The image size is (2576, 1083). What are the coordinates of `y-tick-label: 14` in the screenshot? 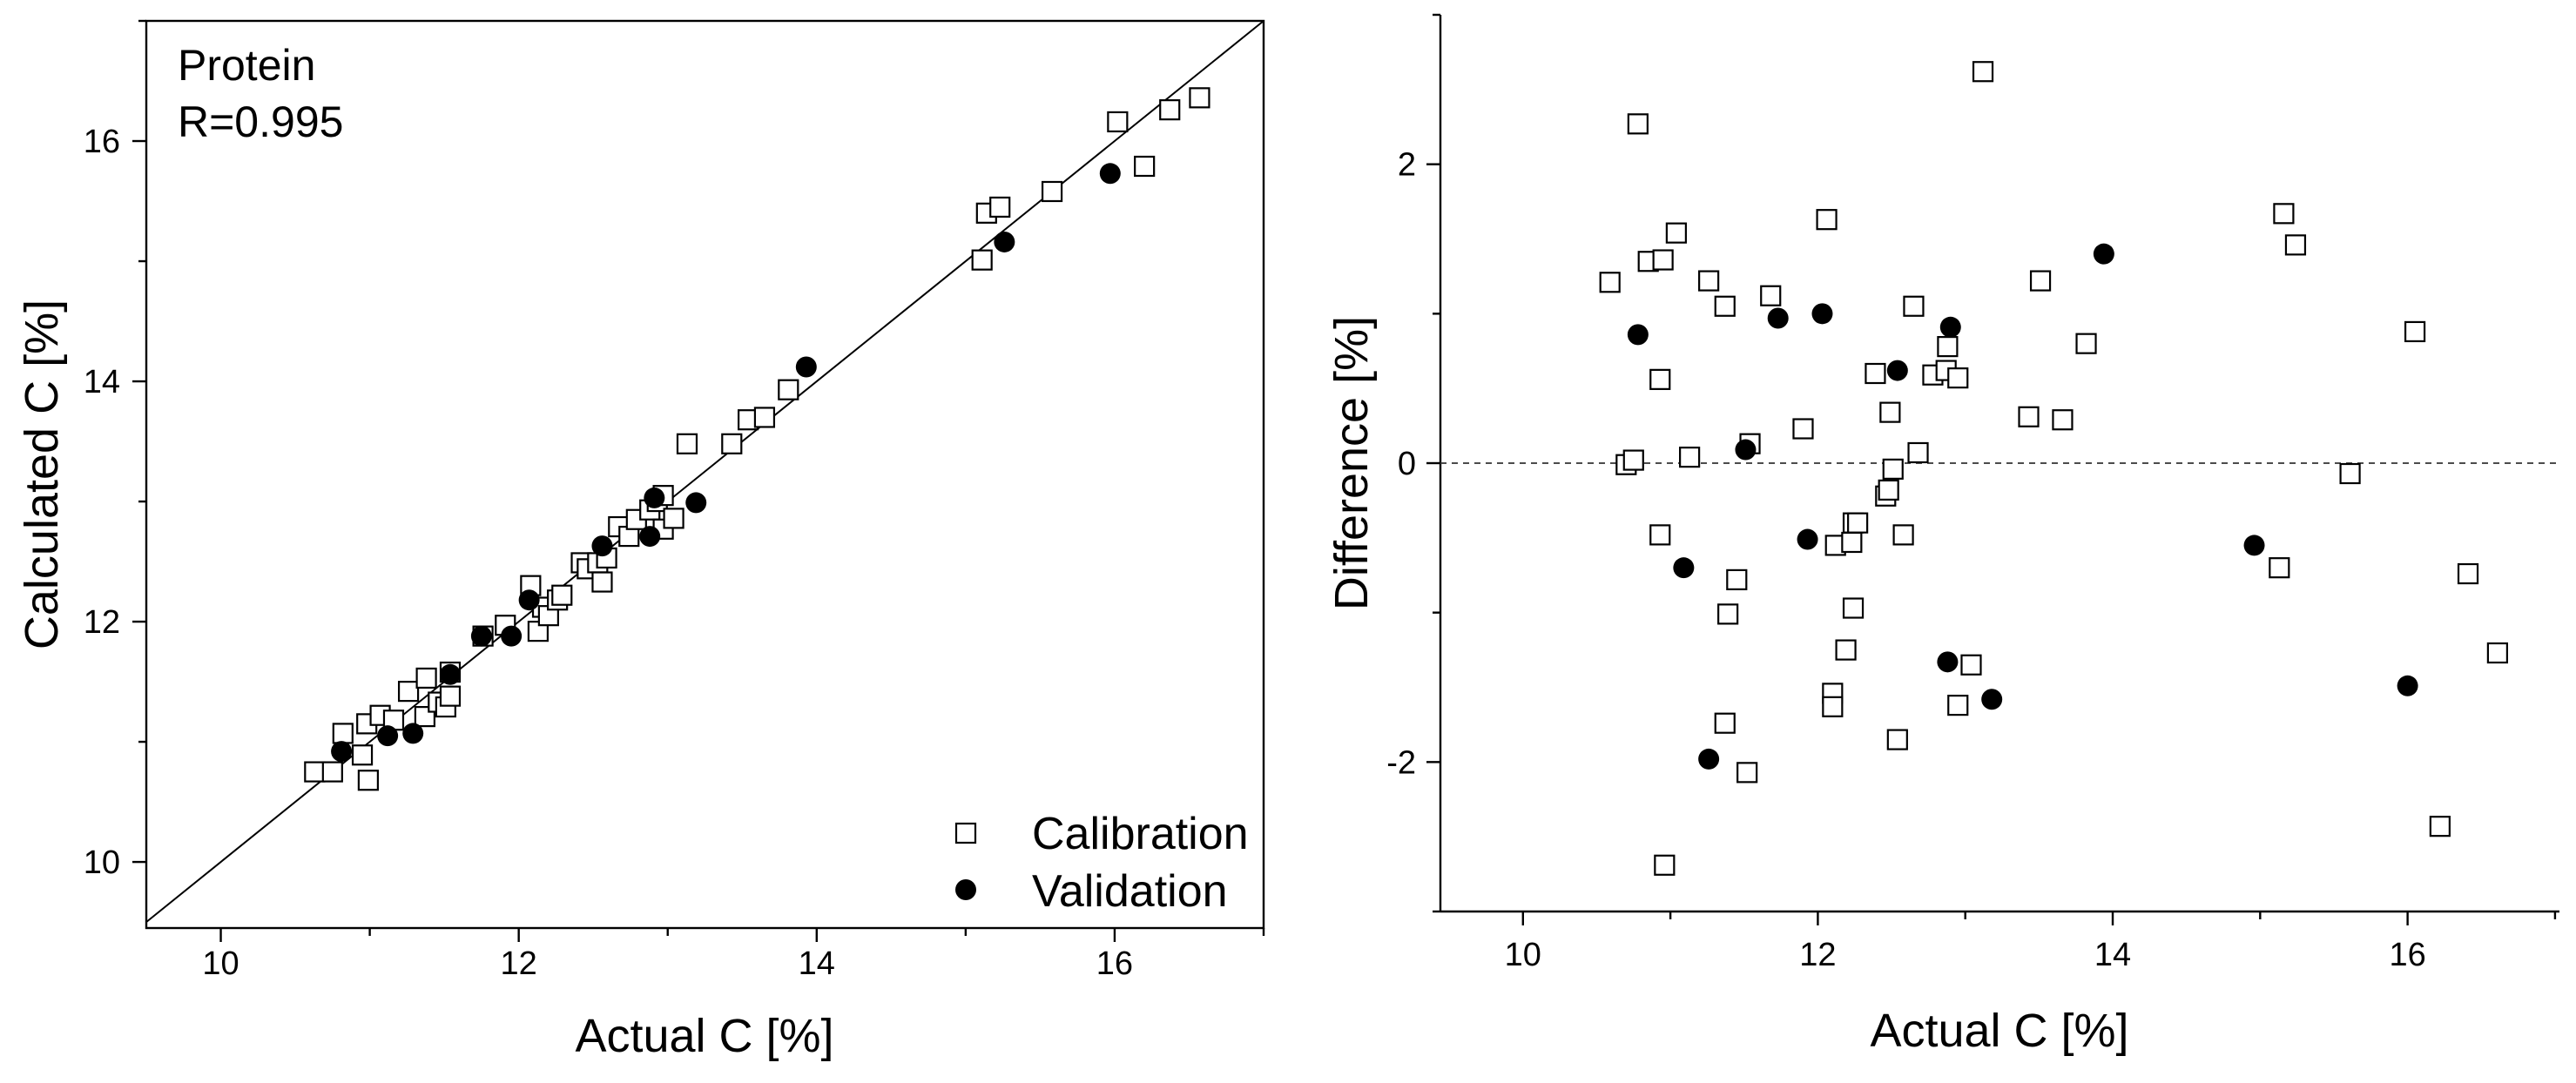 It's located at (102, 382).